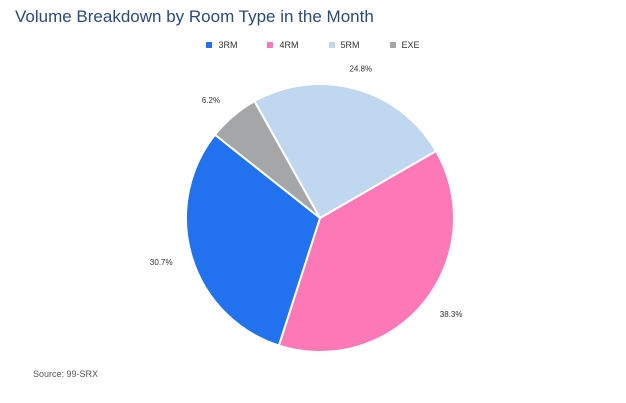  I want to click on slice-label-5rm: 24.8%, so click(360, 69).